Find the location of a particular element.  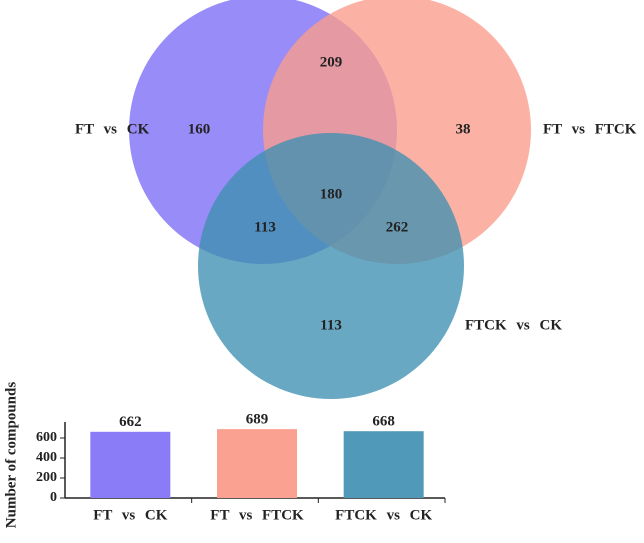

x-tick-label: FTCK vs CK is located at coordinates (383, 515).